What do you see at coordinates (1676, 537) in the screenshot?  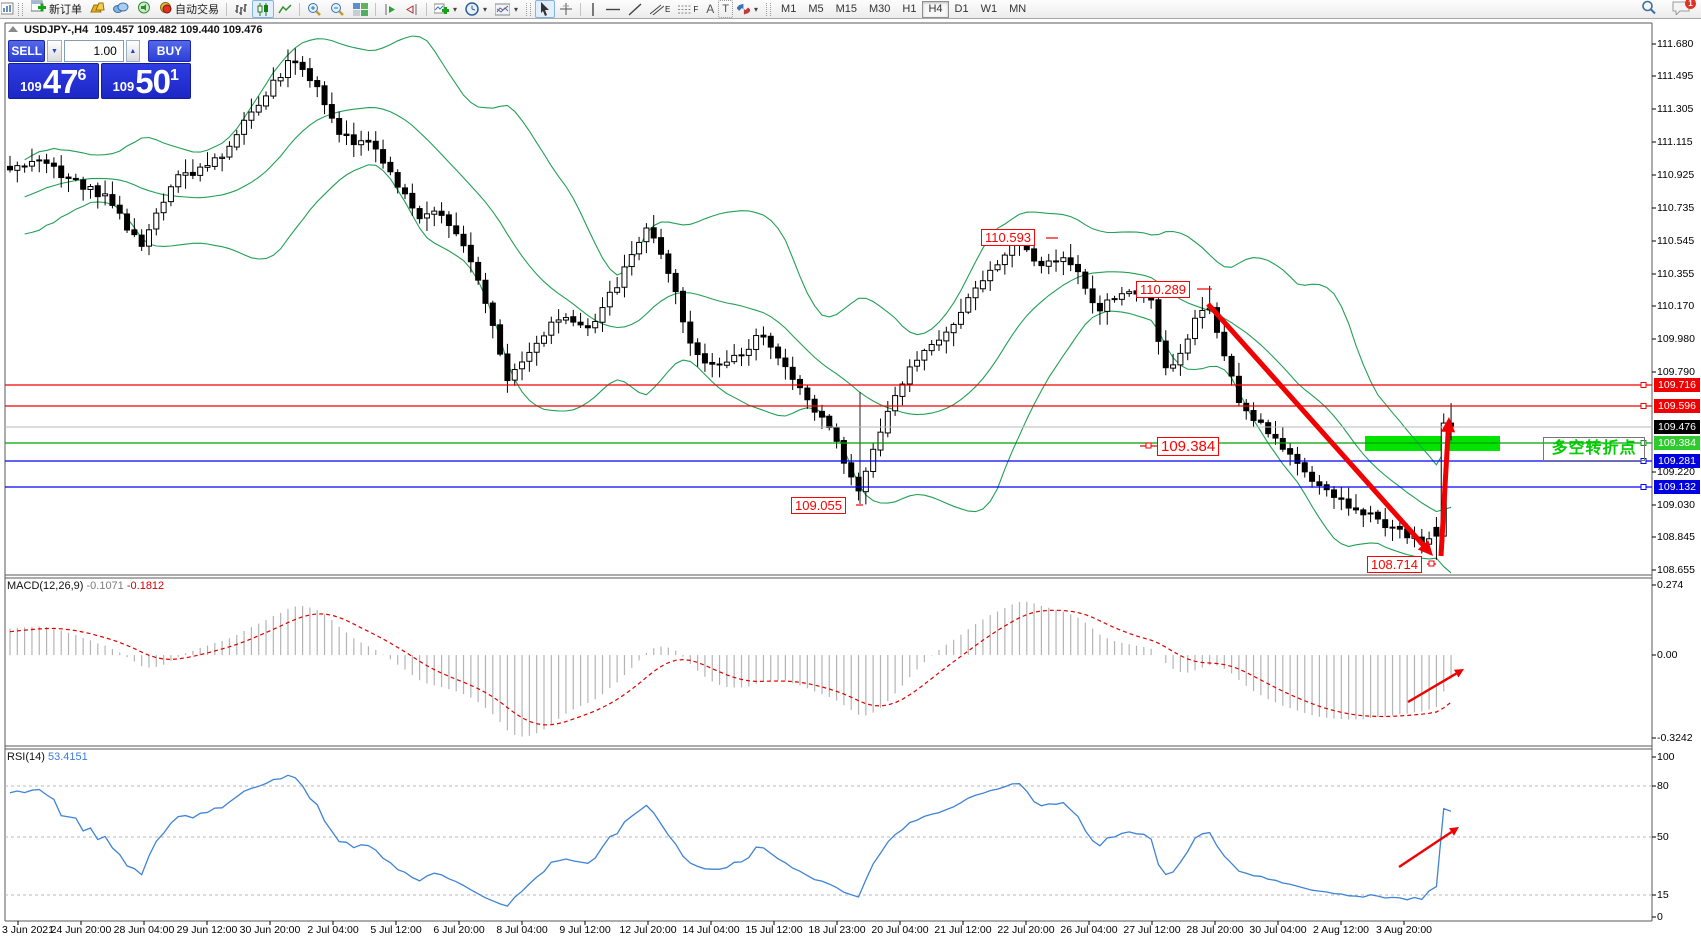 I see `price-axis-tick: 108.845` at bounding box center [1676, 537].